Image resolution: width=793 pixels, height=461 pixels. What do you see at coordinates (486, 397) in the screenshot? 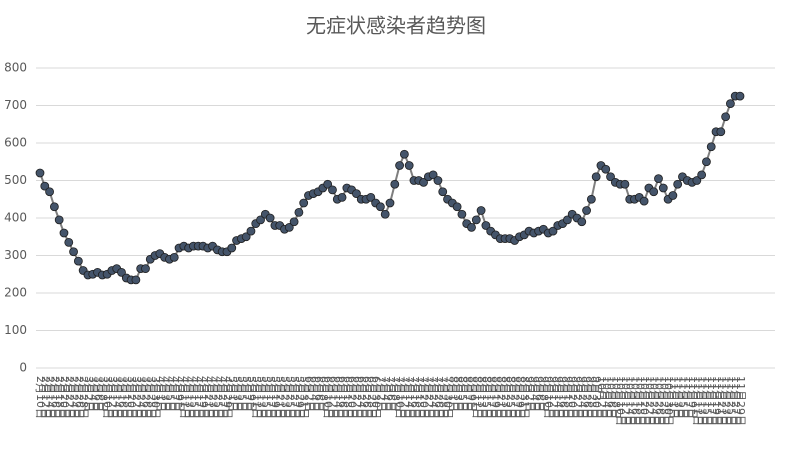
I see `x-tick-label: 8月15日` at bounding box center [486, 397].